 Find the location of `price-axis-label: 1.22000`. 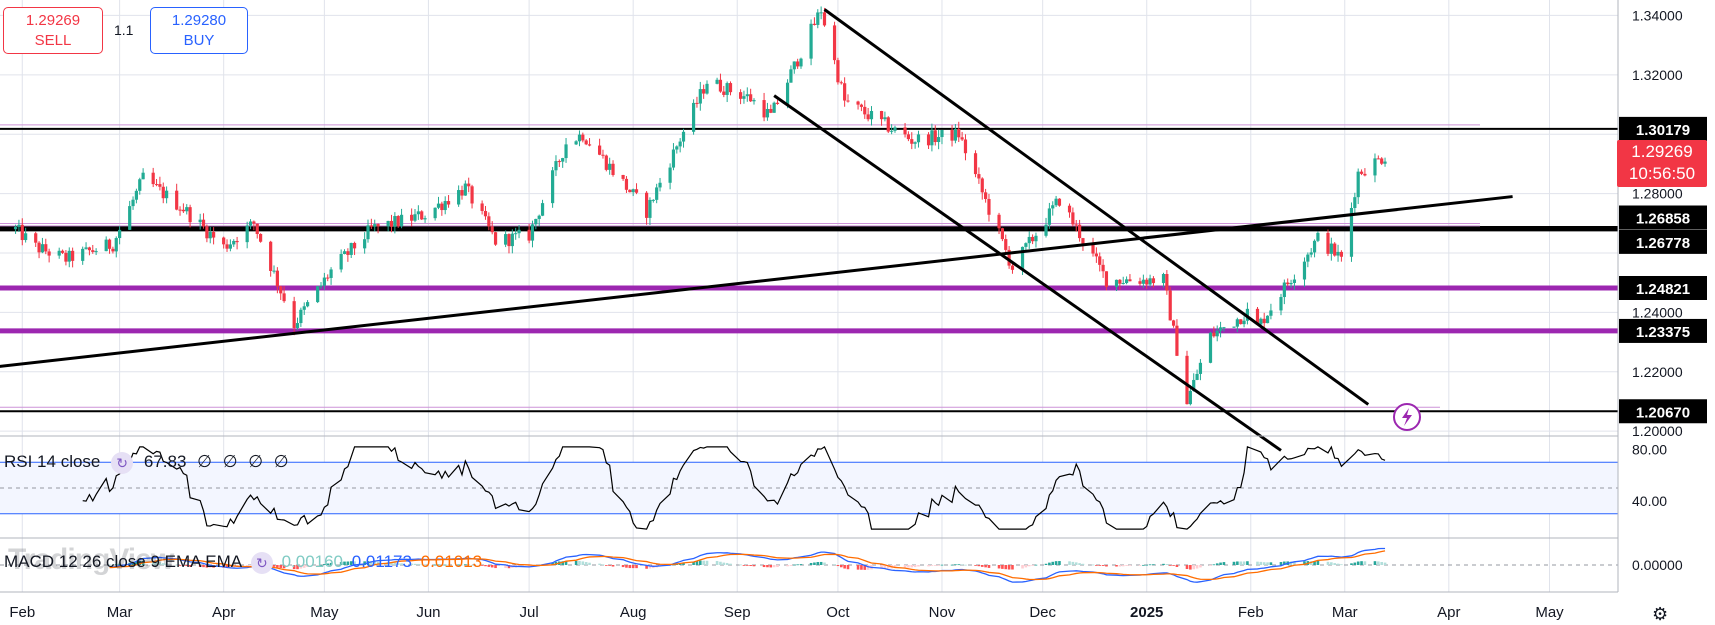

price-axis-label: 1.22000 is located at coordinates (1657, 372).